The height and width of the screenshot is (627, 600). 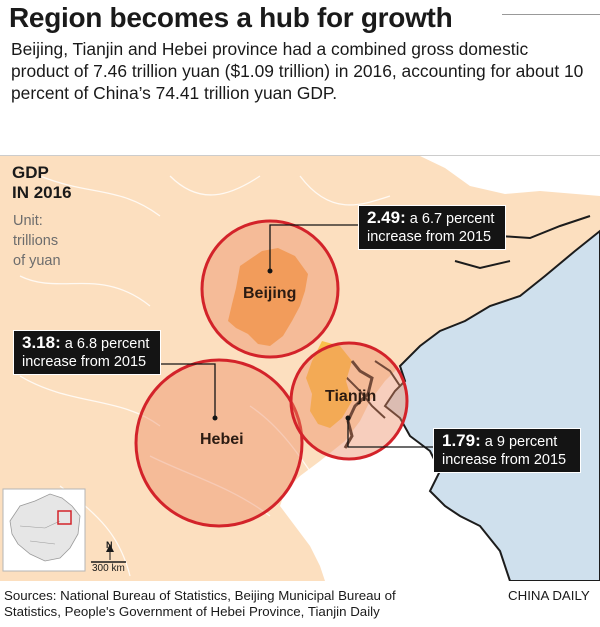 I want to click on hebei-callout: 3.18: a 6.8 percent increase from 2015, so click(x=87, y=352).